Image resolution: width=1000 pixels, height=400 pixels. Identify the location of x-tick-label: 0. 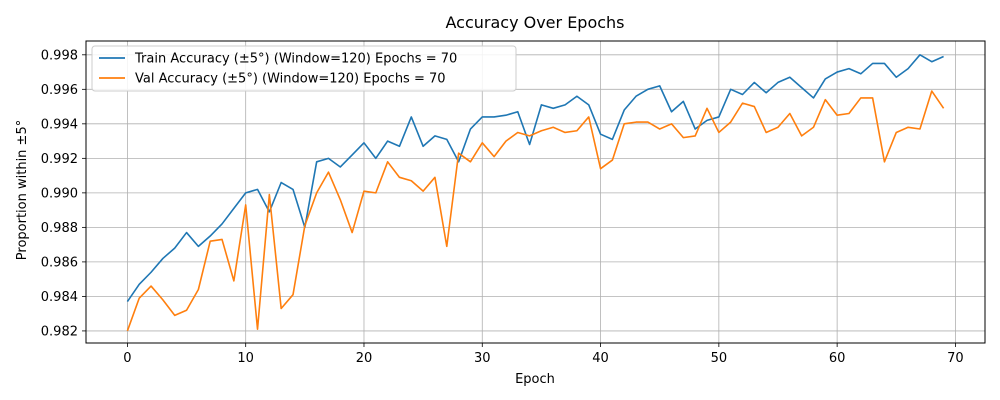
(127, 358).